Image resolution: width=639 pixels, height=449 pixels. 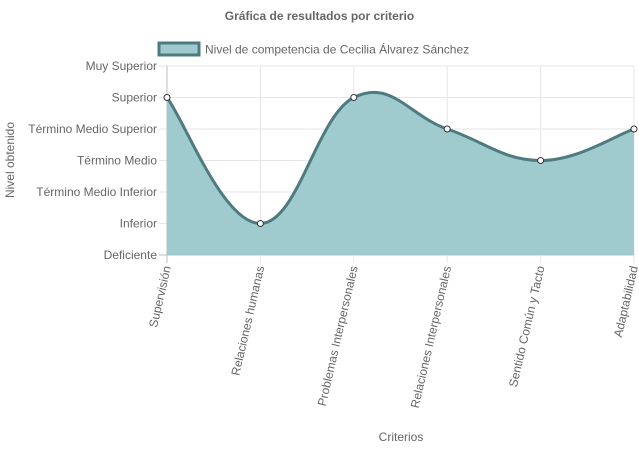 What do you see at coordinates (160, 297) in the screenshot?
I see `x-tick-label: Supervisión` at bounding box center [160, 297].